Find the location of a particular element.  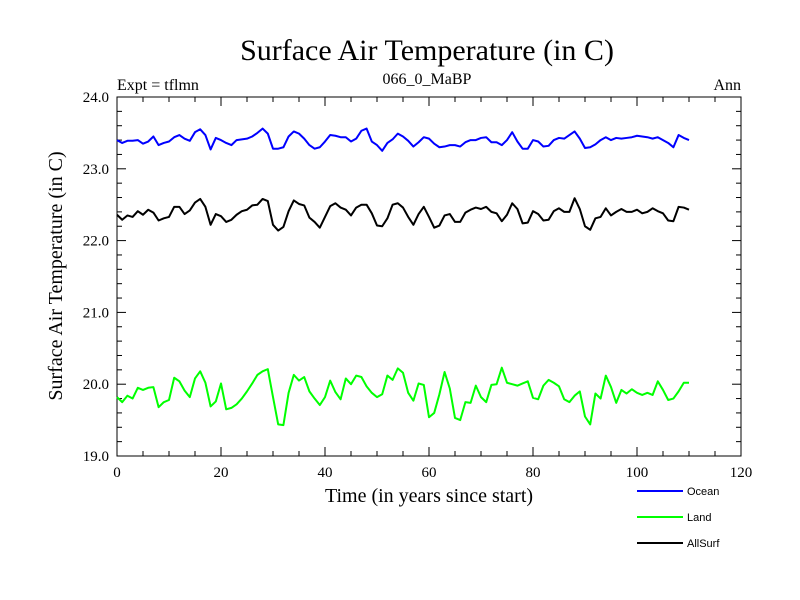

chart-title: Surface Air Temperature (in C) is located at coordinates (427, 50).